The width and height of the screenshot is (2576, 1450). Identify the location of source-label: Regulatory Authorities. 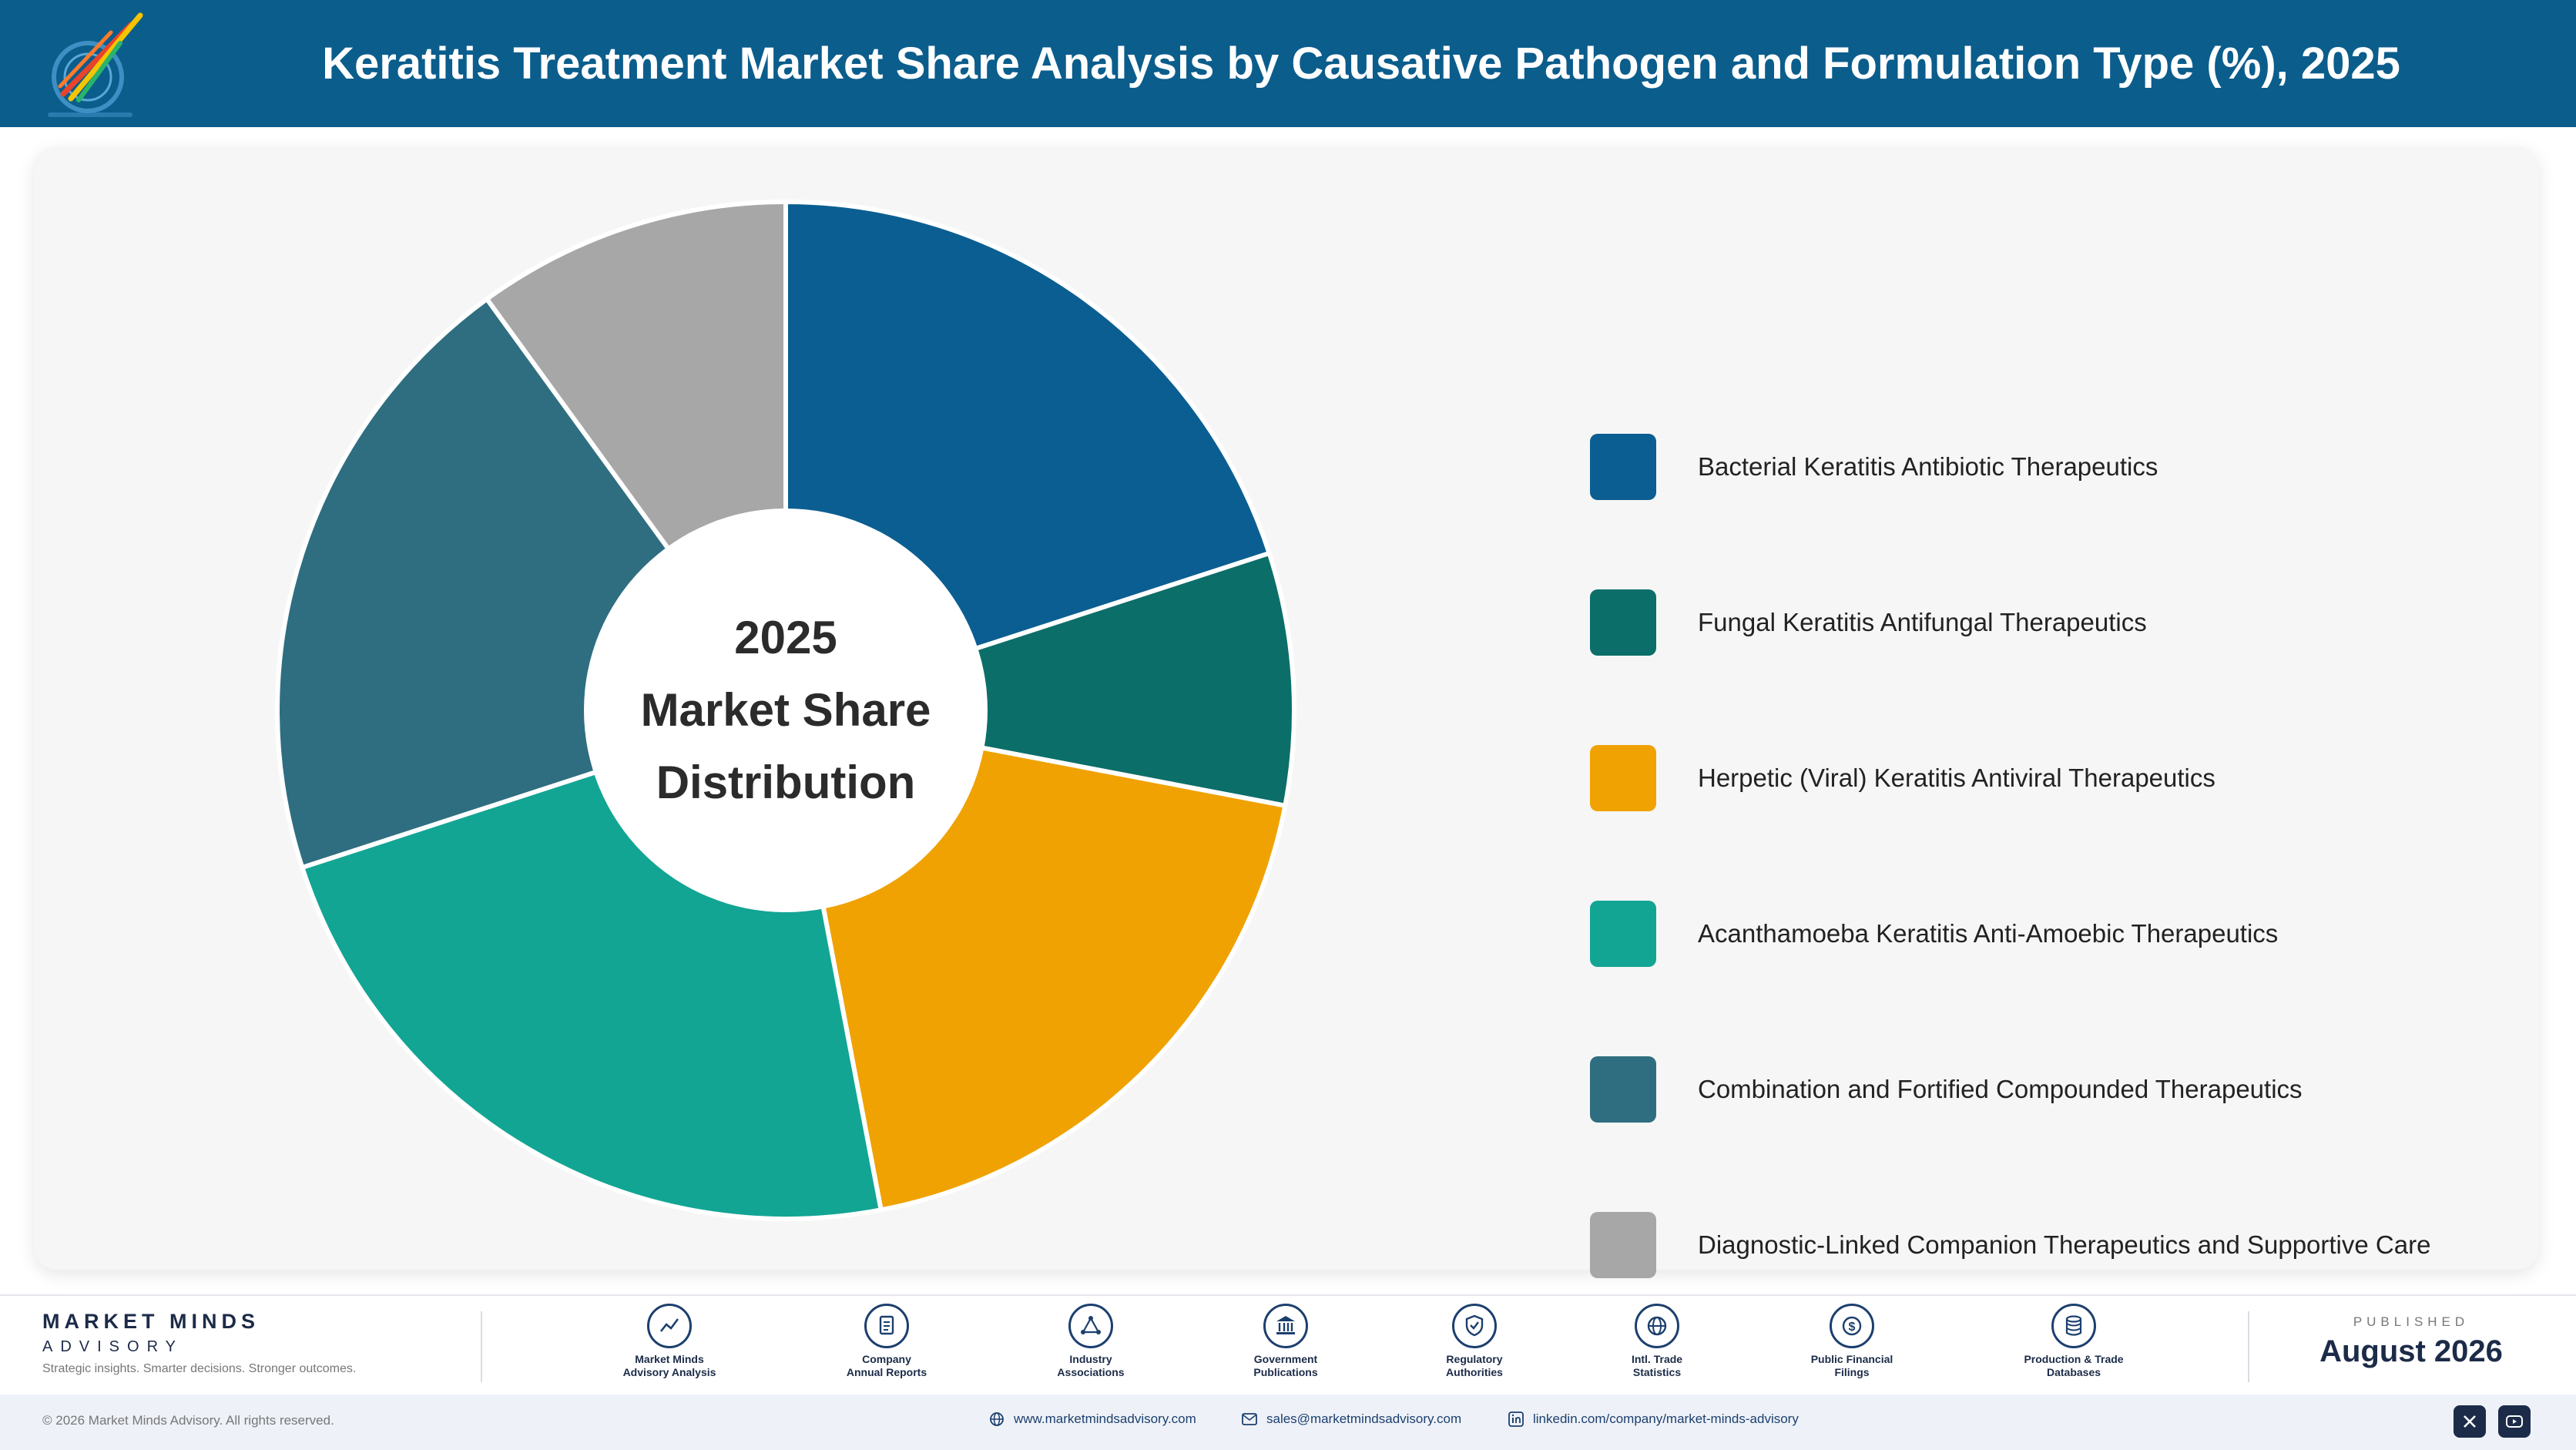
(1474, 1365).